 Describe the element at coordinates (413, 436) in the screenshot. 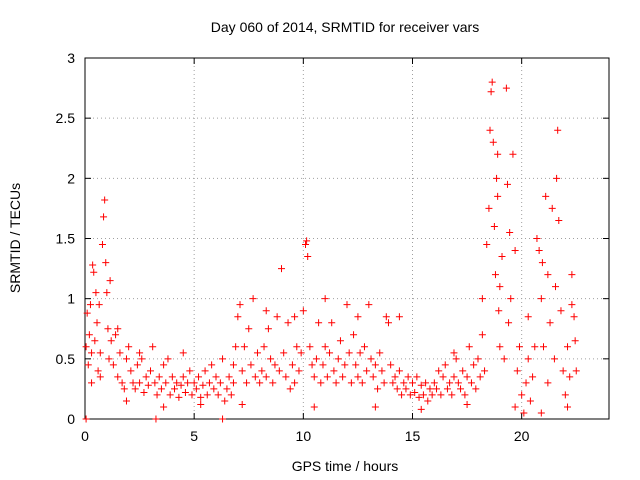

I see `x-tick-label: 15` at that location.